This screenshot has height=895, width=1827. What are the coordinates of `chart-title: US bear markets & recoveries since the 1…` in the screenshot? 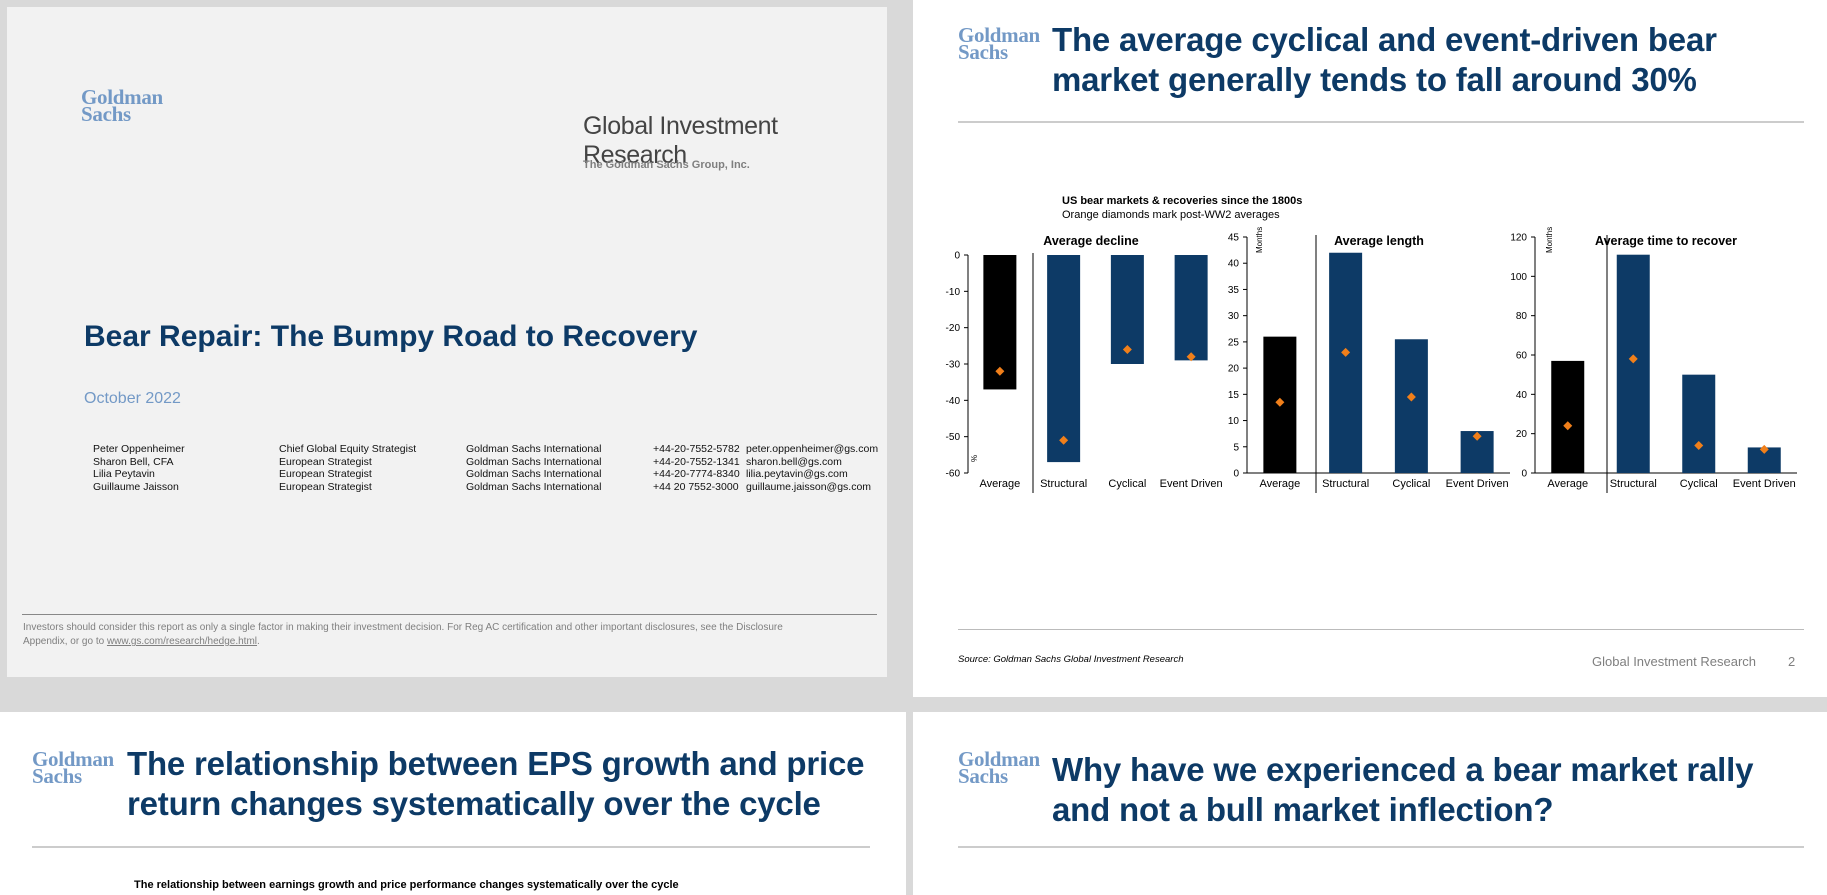 It's located at (1182, 201).